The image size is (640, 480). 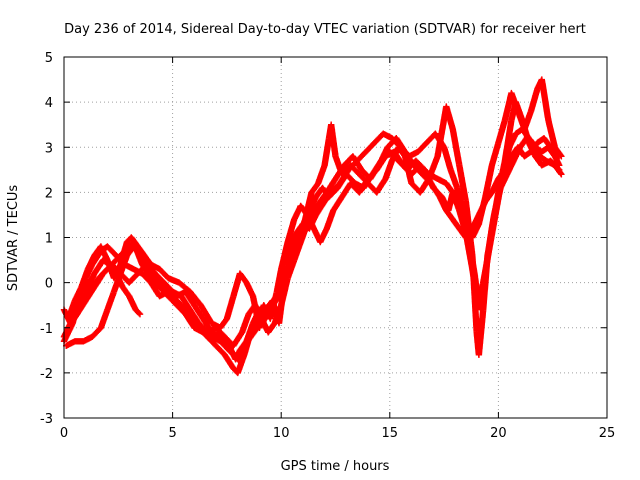 I want to click on x-tick-label: 15, so click(x=390, y=433).